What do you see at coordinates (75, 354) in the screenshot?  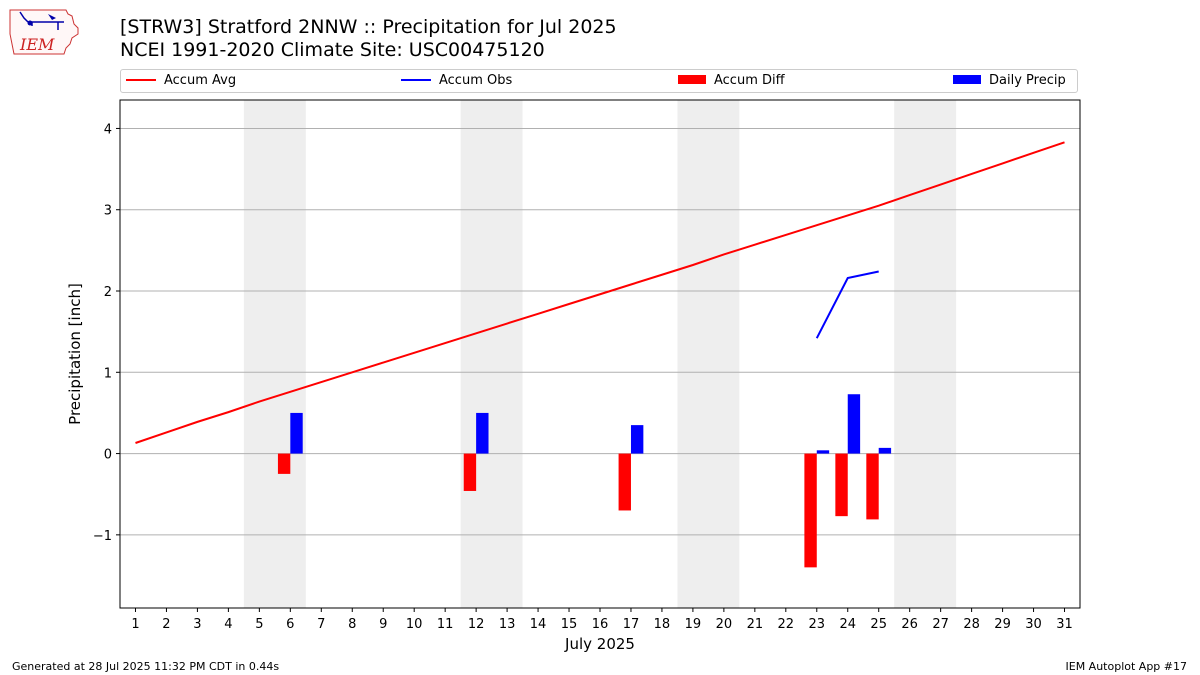 I see `y-axis-label: Precipitation [inch]` at bounding box center [75, 354].